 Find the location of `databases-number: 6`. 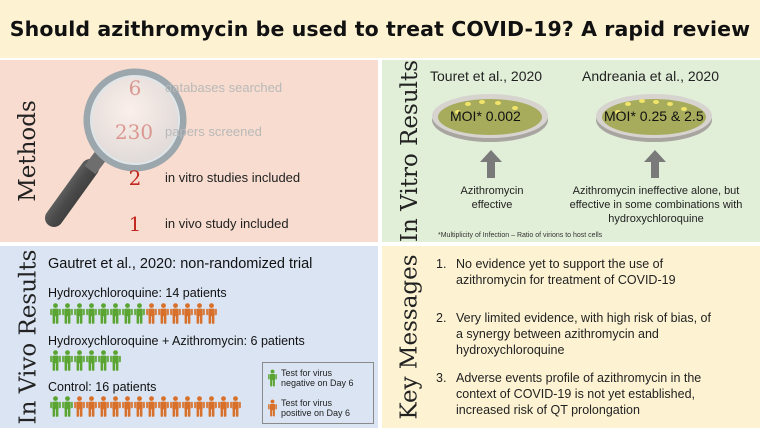

databases-number: 6 is located at coordinates (135, 88).